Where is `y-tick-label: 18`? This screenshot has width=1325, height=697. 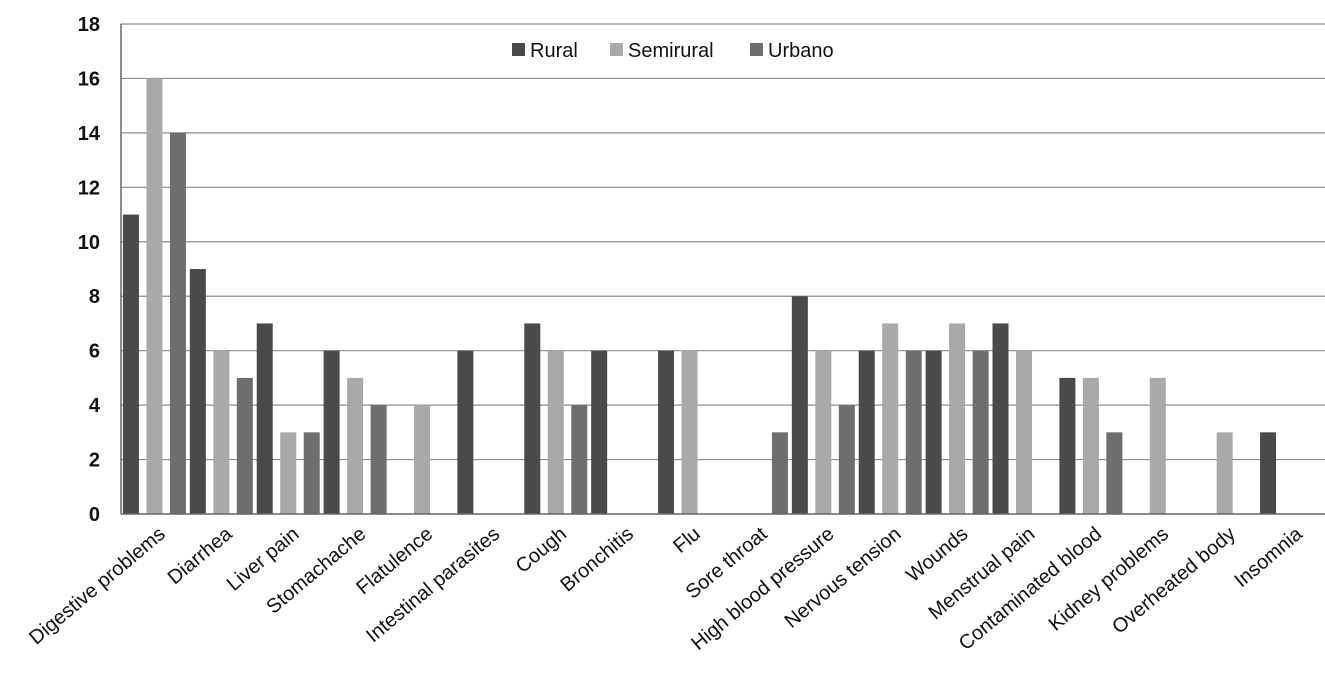
y-tick-label: 18 is located at coordinates (89, 25).